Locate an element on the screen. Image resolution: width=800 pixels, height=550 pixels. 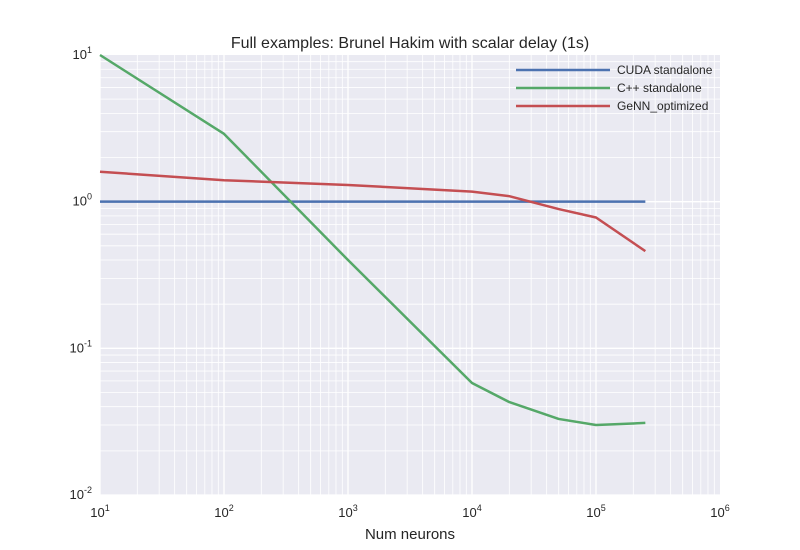
legend-label: CUDA standalone is located at coordinates (665, 70).